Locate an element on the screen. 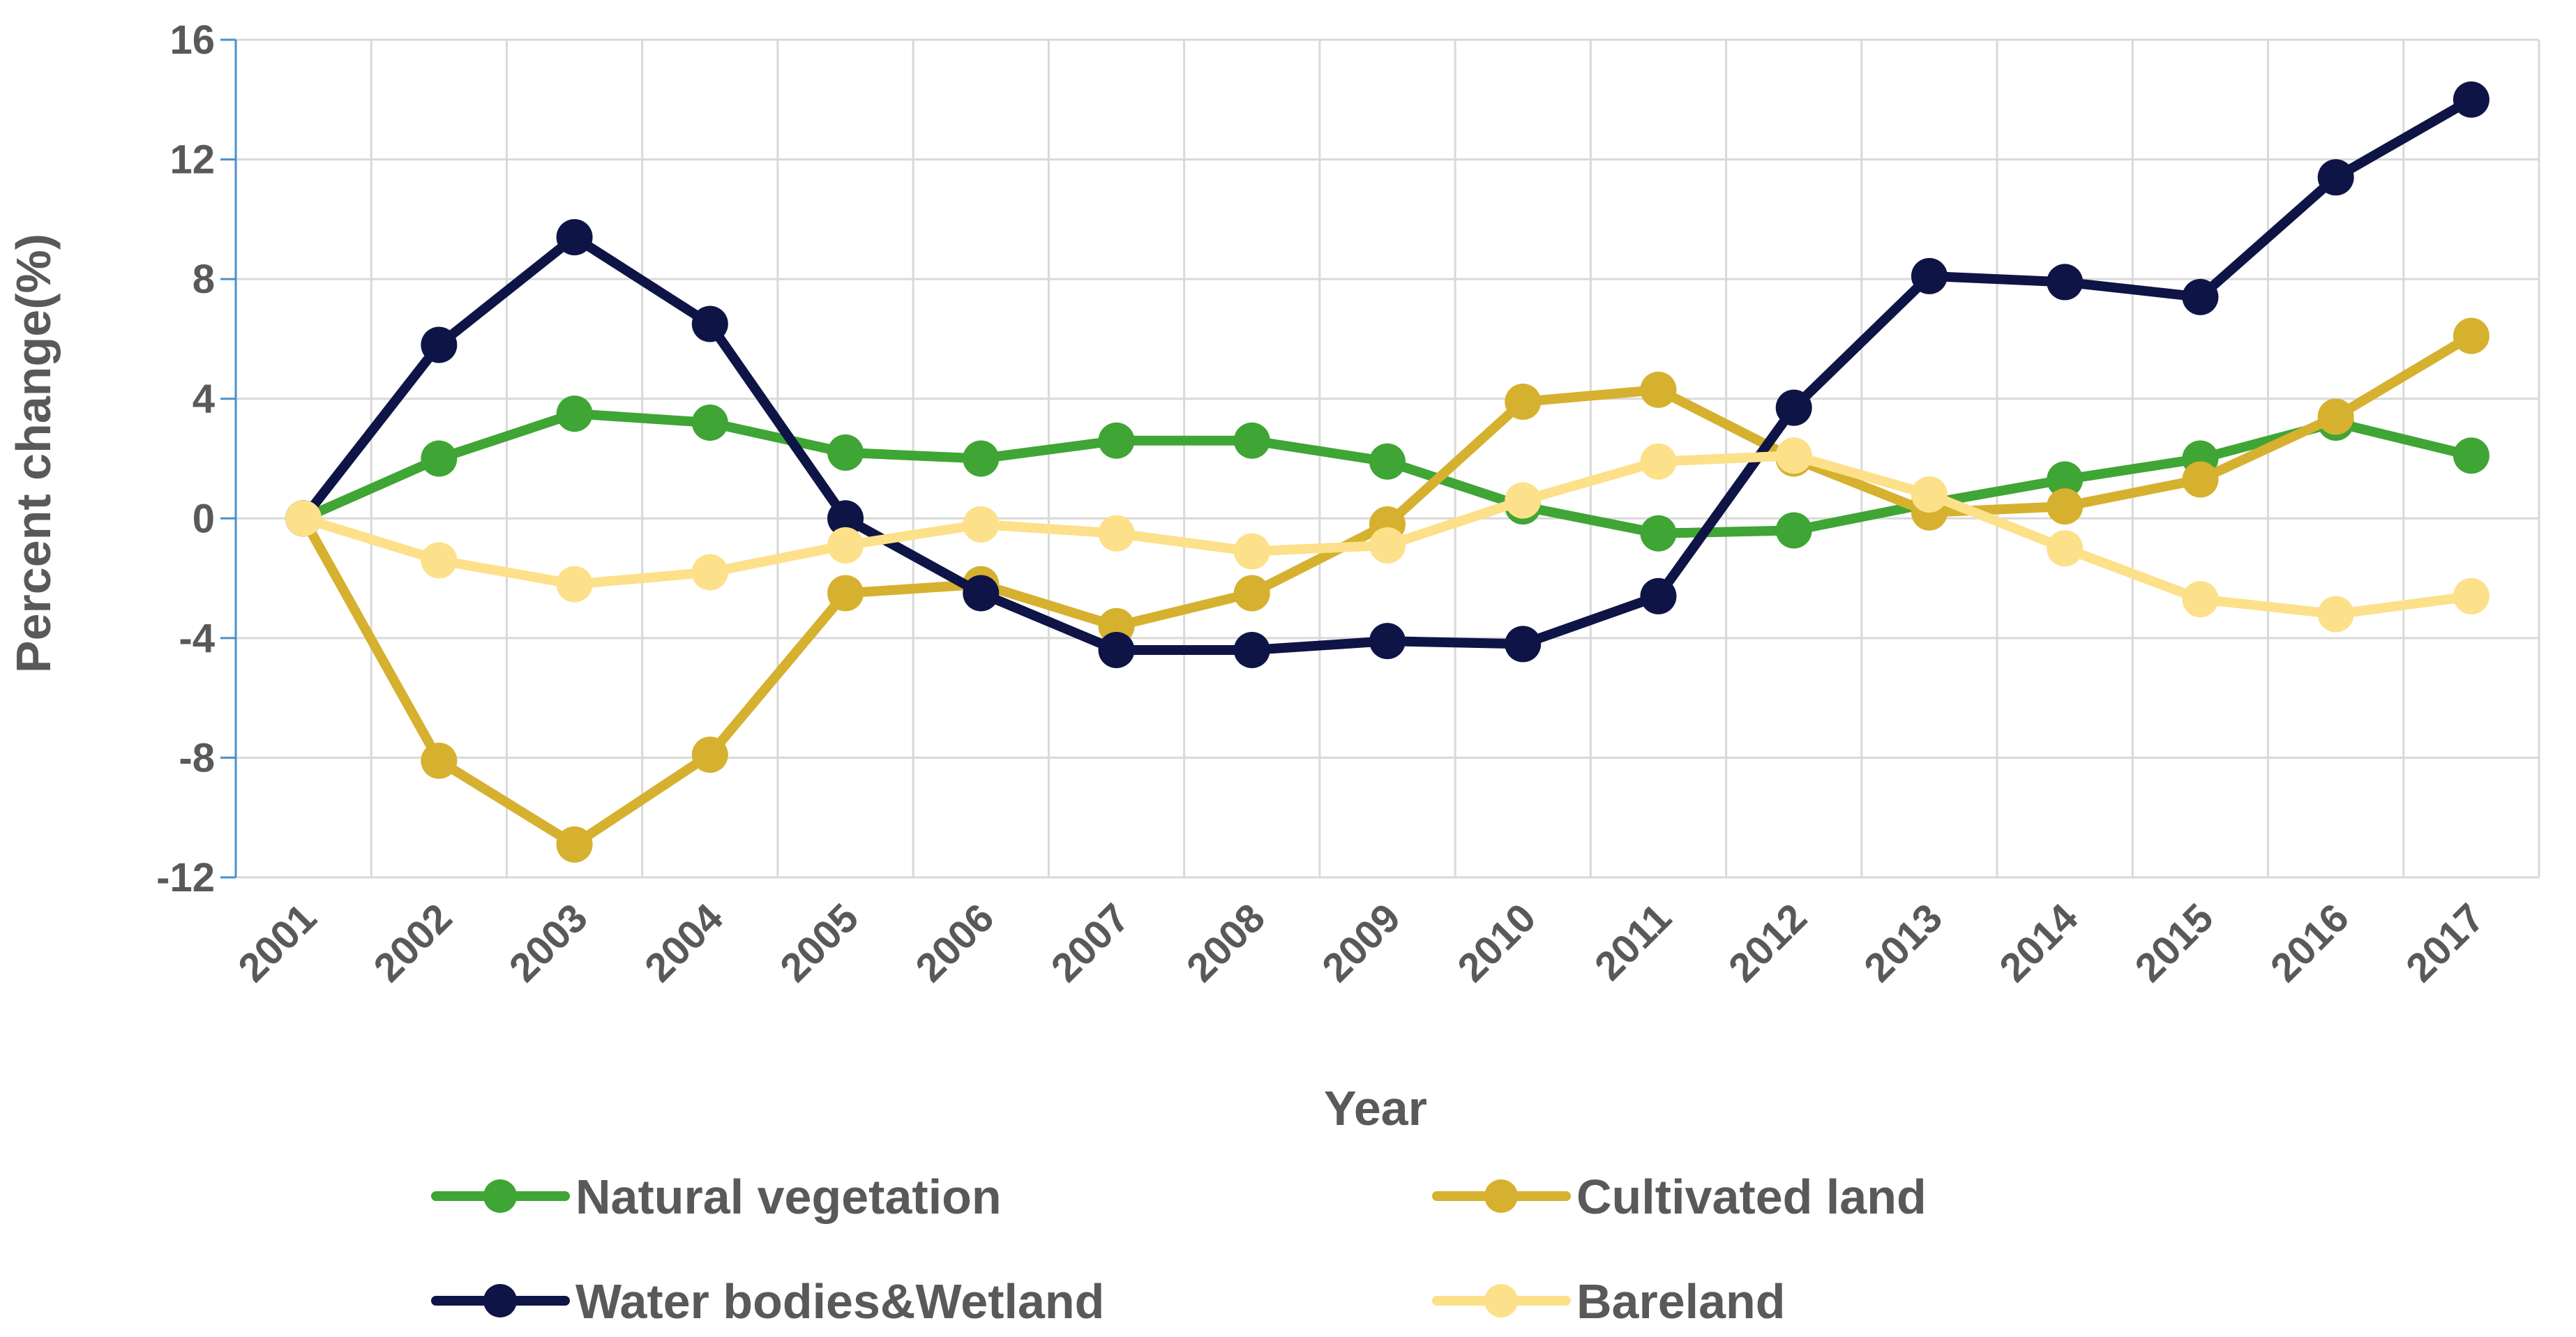  legend-label: Water bodies&Wetland is located at coordinates (839, 1301).